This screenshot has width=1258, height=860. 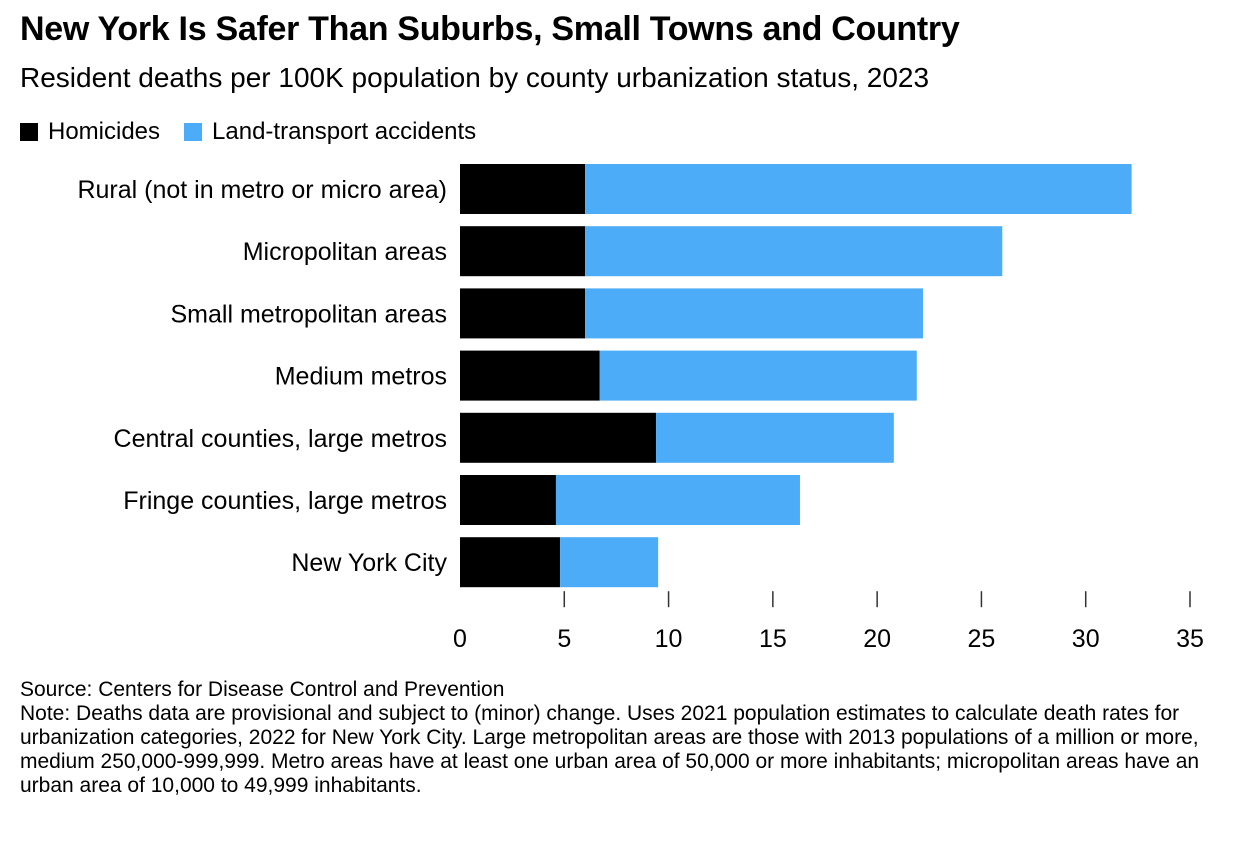 I want to click on x-tick-label-0: 0, so click(x=460, y=639).